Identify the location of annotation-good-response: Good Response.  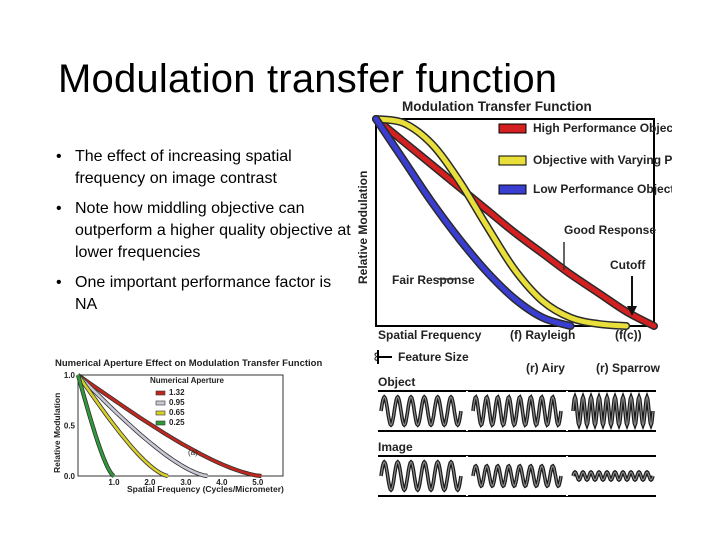
(610, 230).